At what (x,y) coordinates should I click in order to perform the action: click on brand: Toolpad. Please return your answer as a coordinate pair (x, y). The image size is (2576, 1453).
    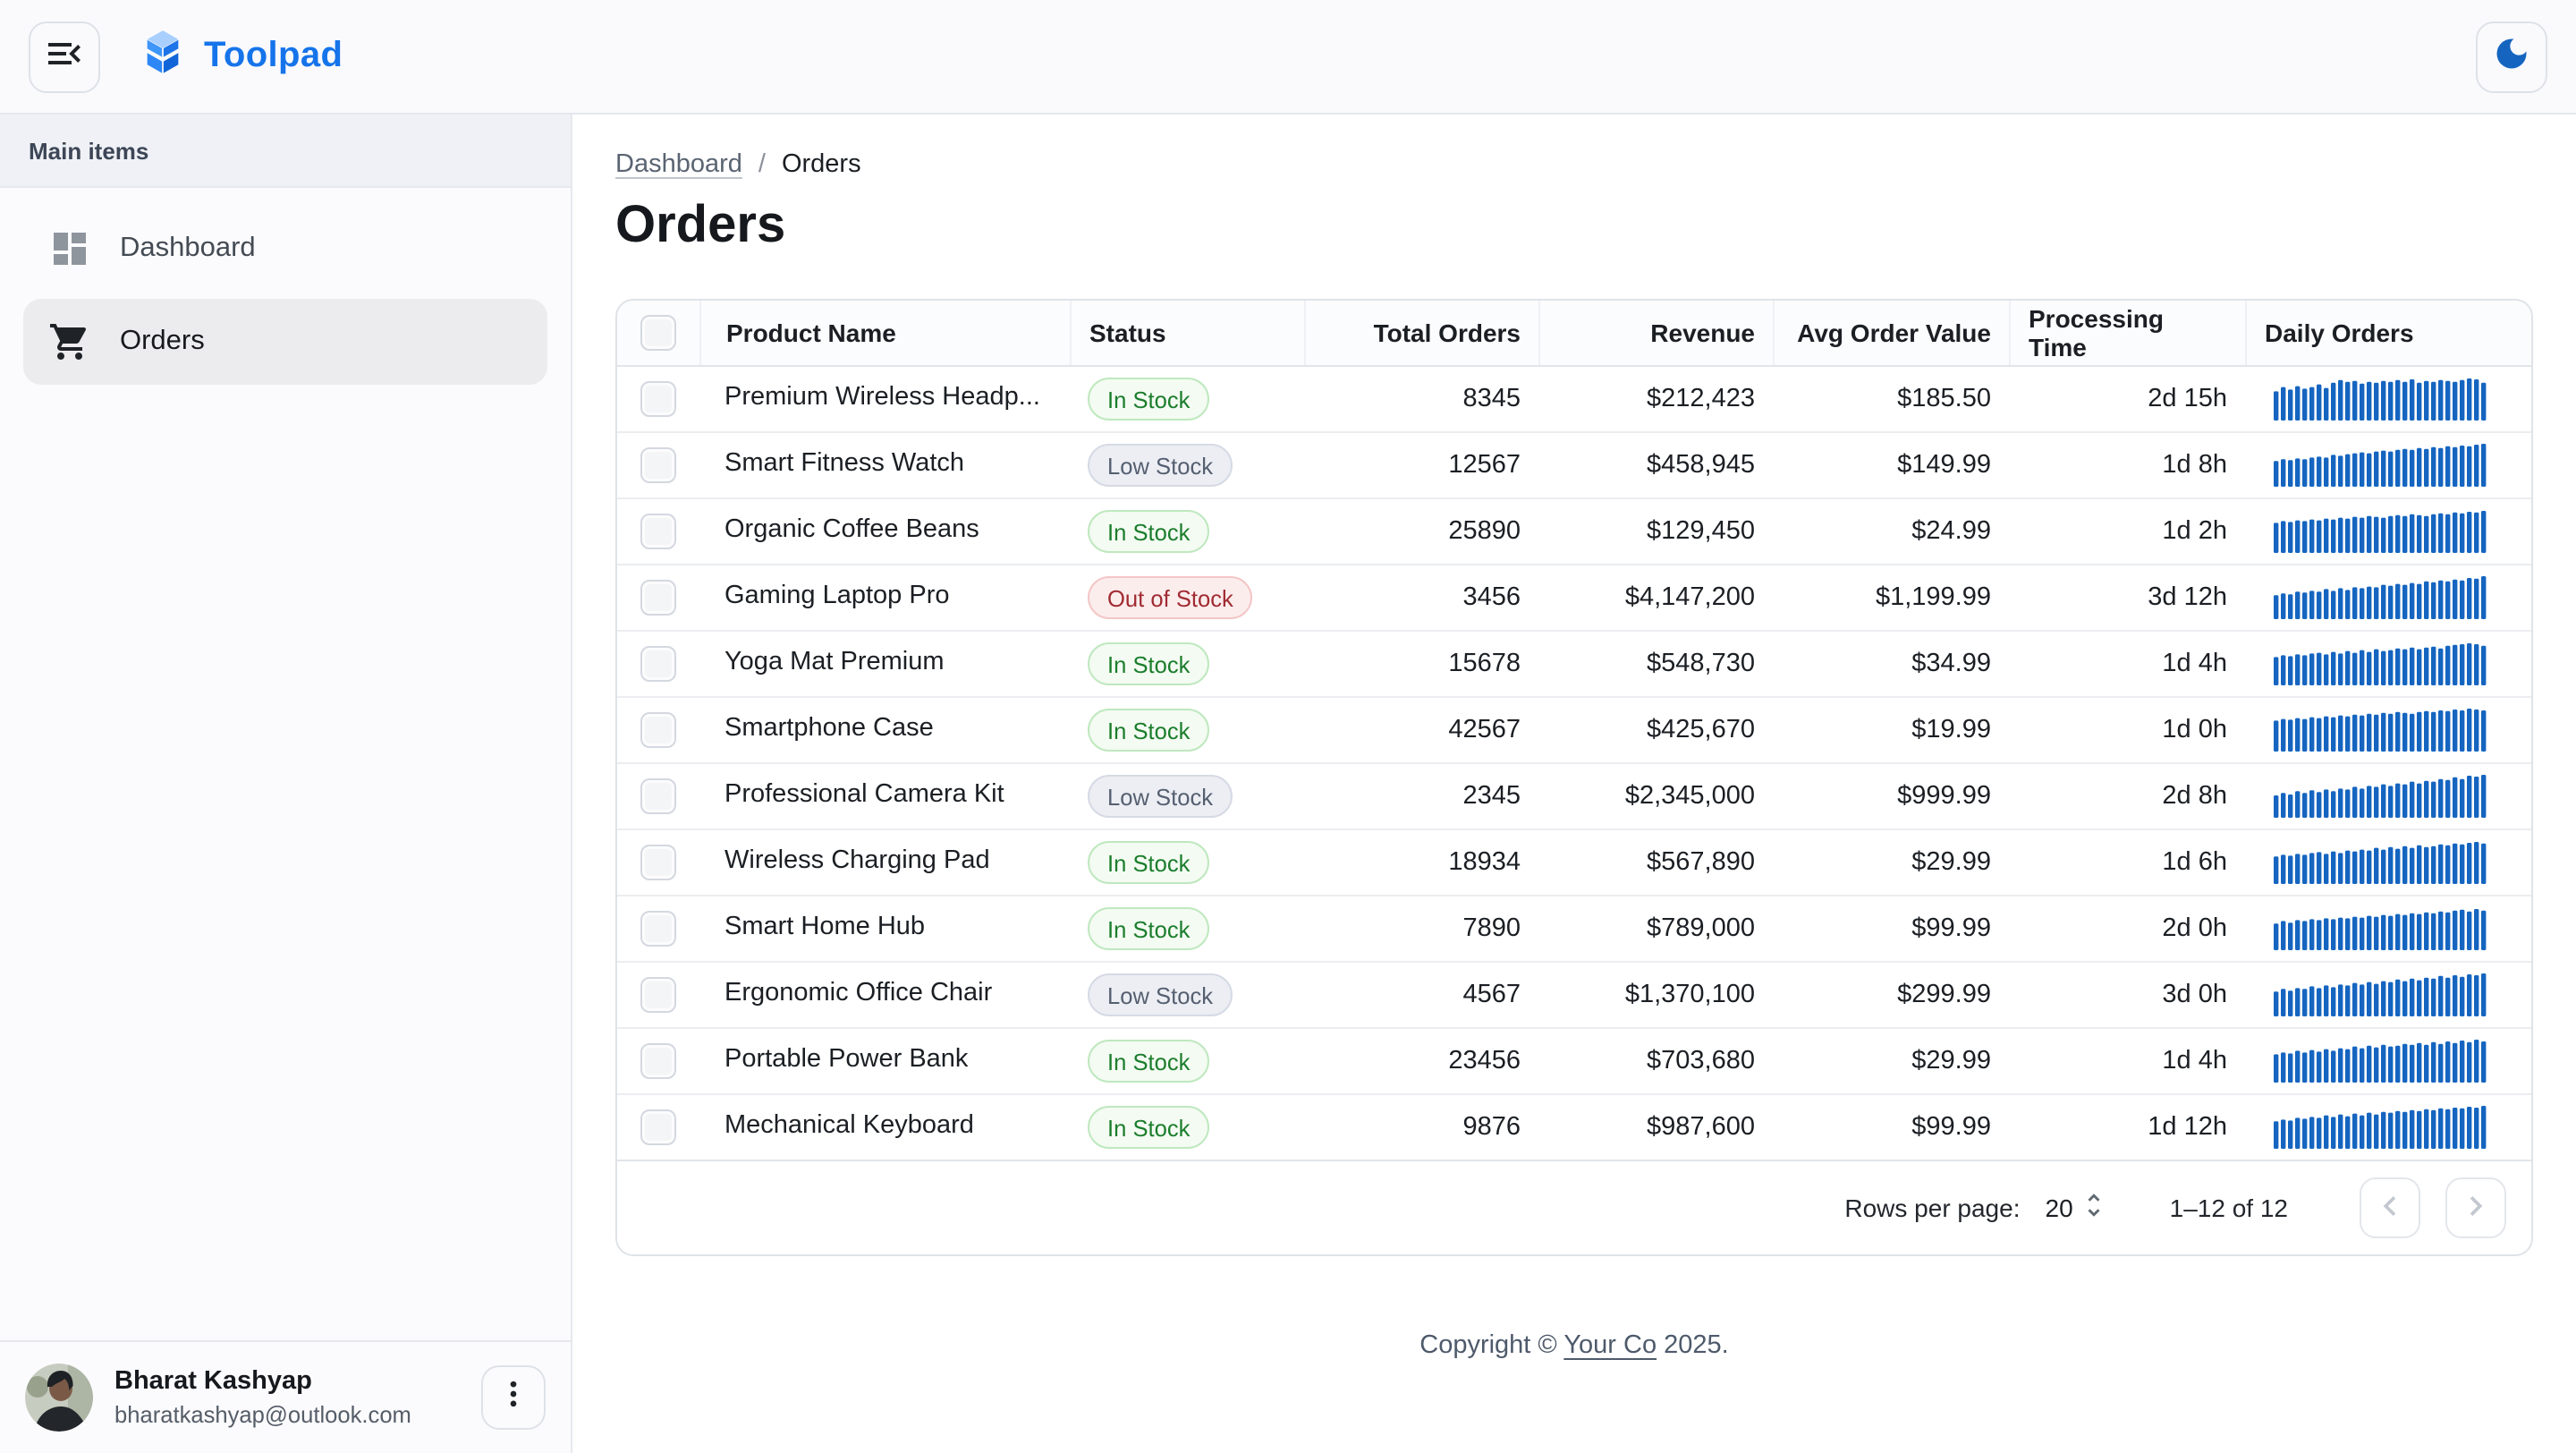
    Looking at the image, I should click on (241, 56).